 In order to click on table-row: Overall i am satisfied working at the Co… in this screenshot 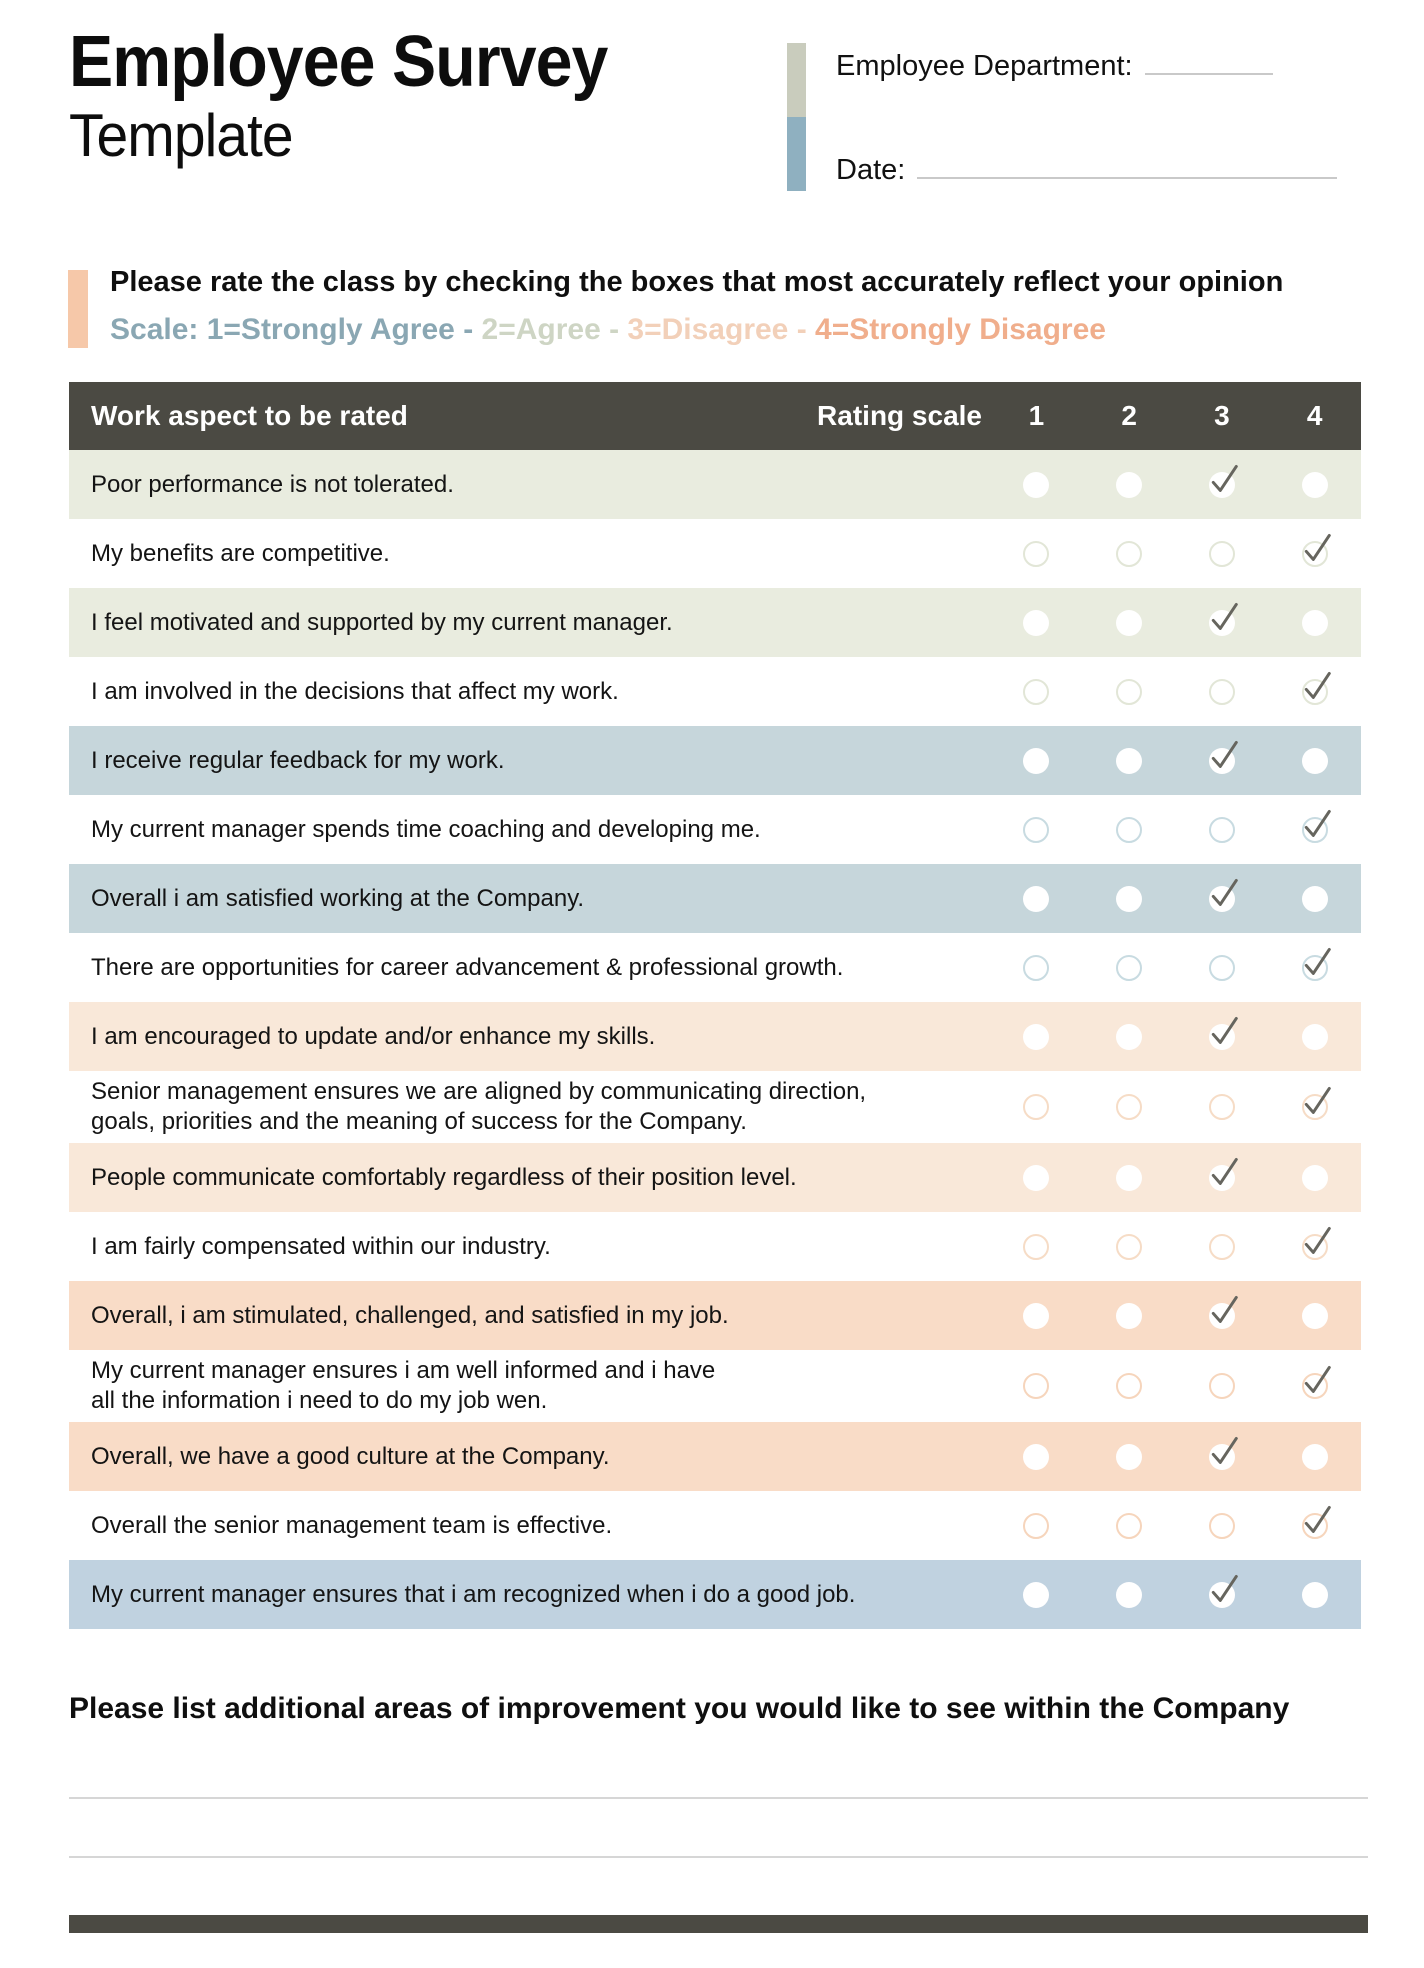, I will do `click(715, 898)`.